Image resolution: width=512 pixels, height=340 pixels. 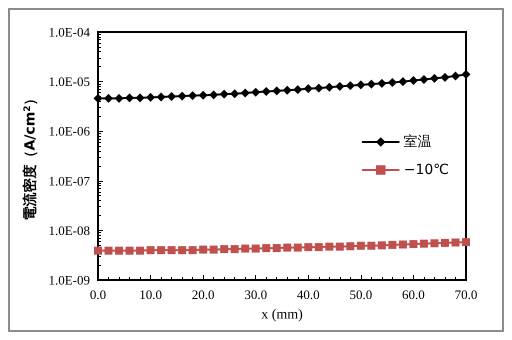 I want to click on legend-label: 室温, so click(x=418, y=142).